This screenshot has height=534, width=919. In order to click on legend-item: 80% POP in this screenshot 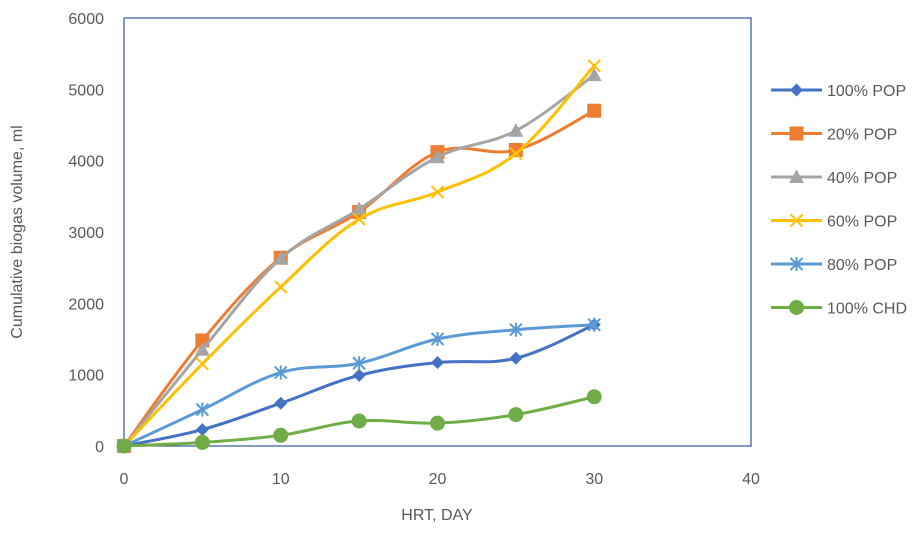, I will do `click(834, 265)`.